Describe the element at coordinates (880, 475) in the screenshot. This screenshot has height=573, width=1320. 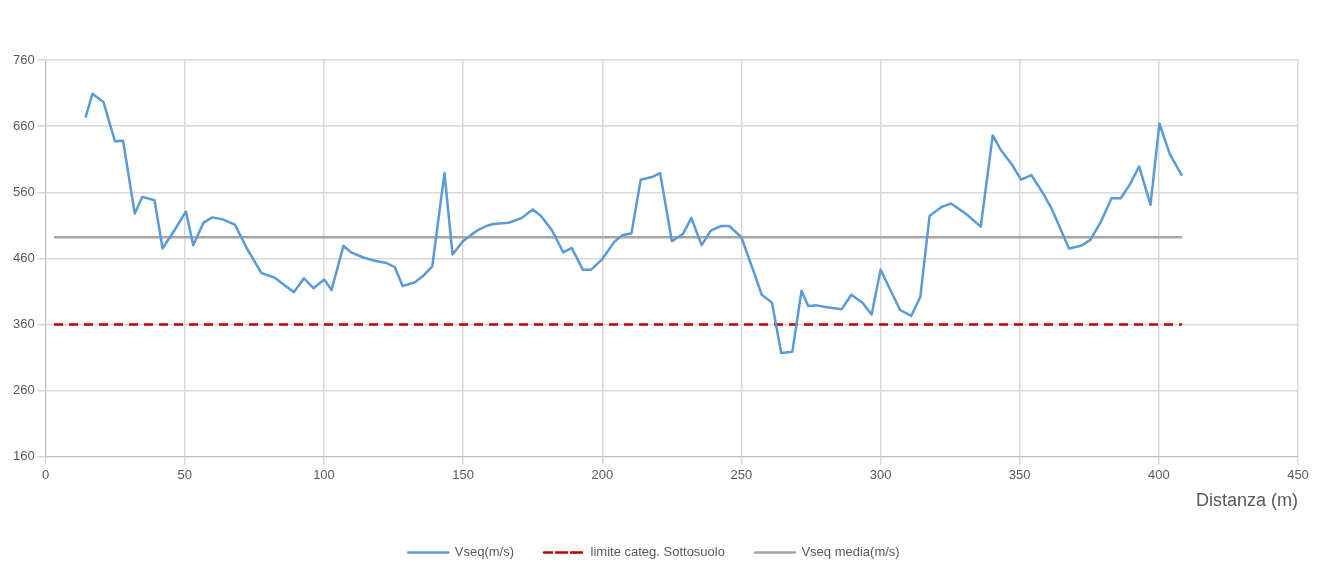
I see `x-tick-label: 300` at that location.